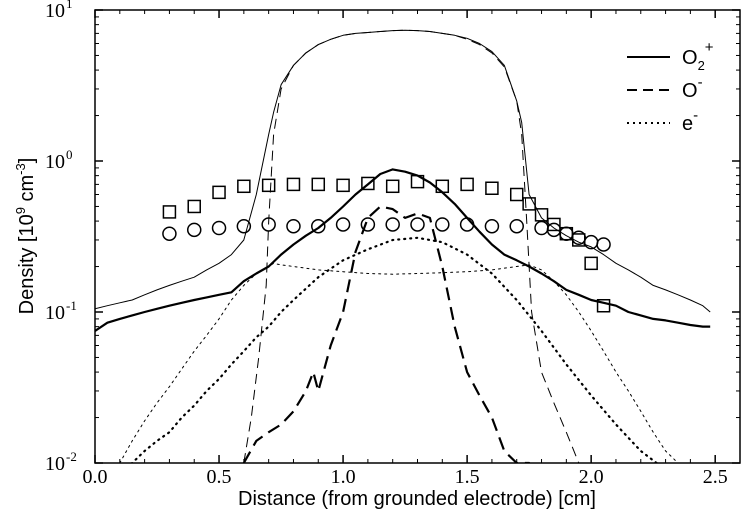 This screenshot has width=747, height=521. Describe the element at coordinates (417, 499) in the screenshot. I see `x-axis-title: Distance (from grounded electrode) [cm]` at that location.